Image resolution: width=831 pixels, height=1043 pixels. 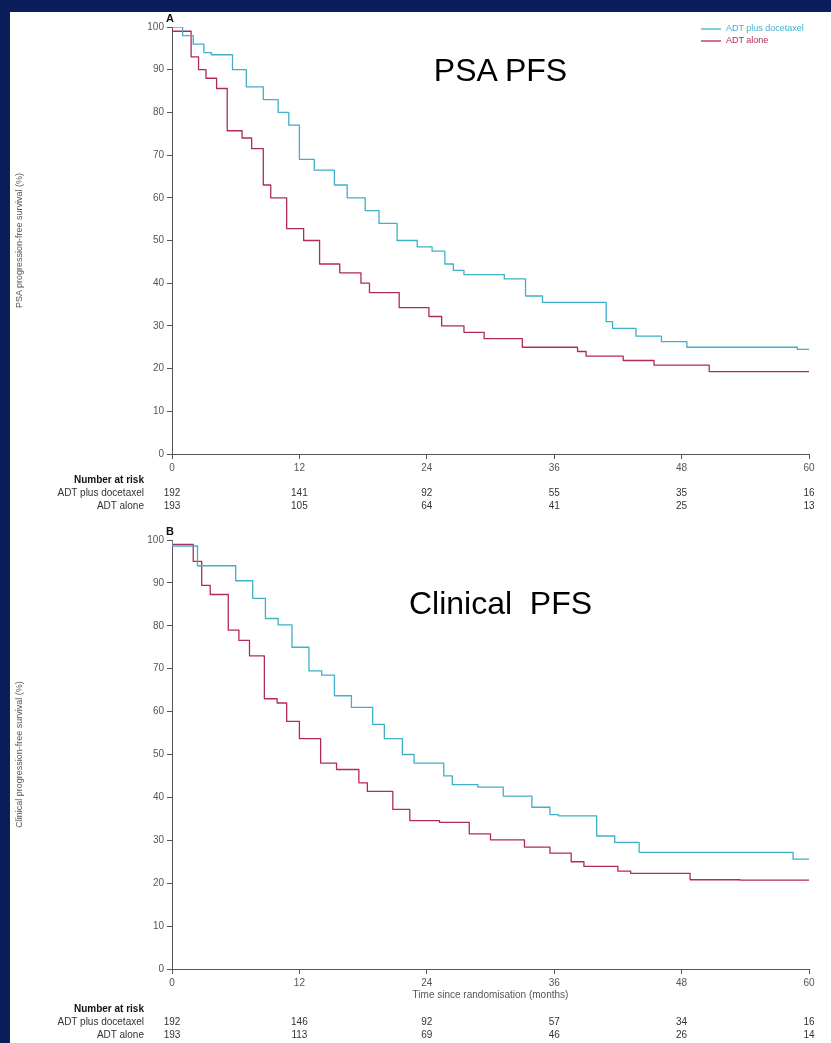 I want to click on x-axis-title: Time since randomisation (months), so click(x=490, y=994).